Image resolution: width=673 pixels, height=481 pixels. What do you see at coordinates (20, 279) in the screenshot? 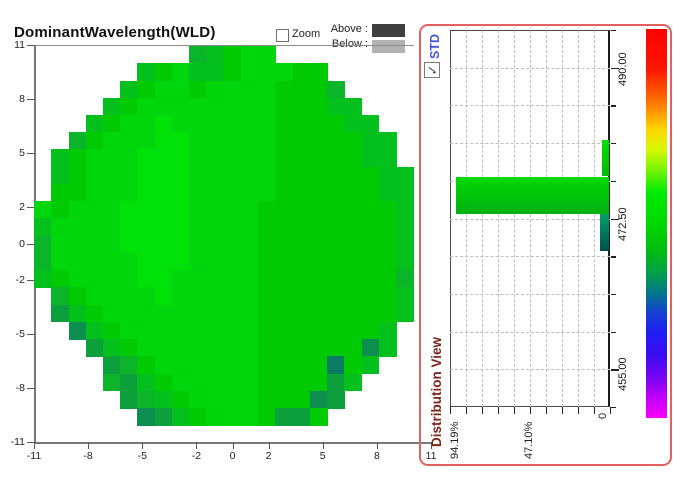
I see `y-tick-label: -2` at bounding box center [20, 279].